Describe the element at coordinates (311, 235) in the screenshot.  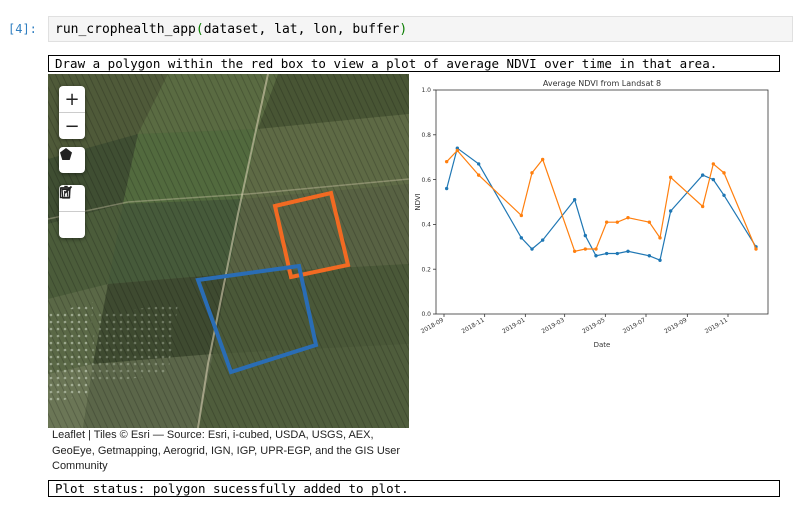
I see `orange-polygon` at that location.